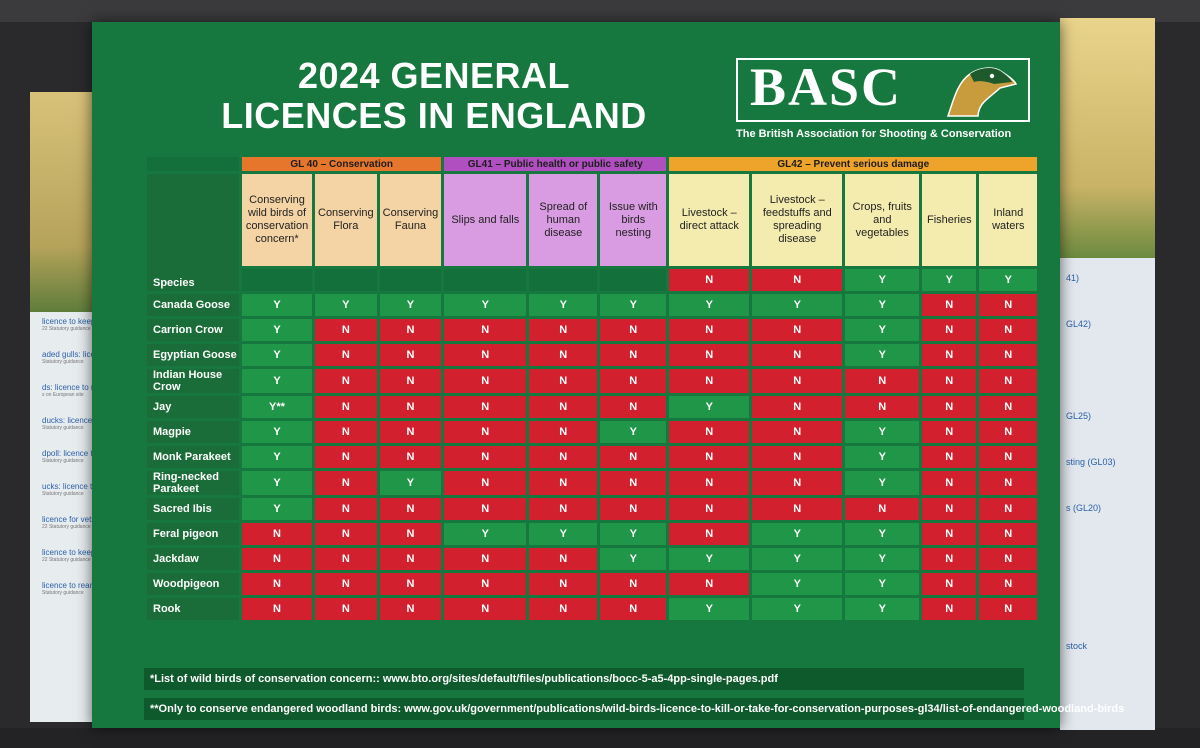 The height and width of the screenshot is (748, 1200). I want to click on logo-wordmark: BASC, so click(826, 87).